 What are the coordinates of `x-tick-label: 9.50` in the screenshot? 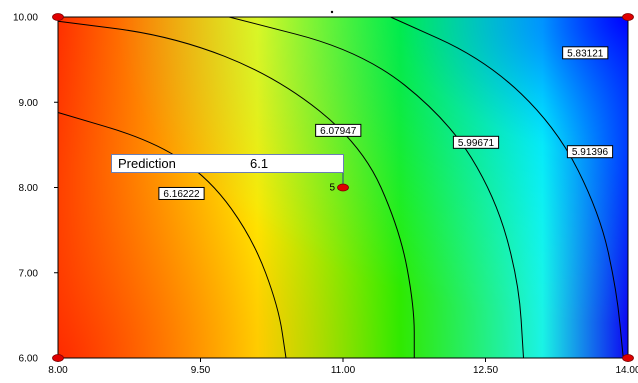 It's located at (201, 370).